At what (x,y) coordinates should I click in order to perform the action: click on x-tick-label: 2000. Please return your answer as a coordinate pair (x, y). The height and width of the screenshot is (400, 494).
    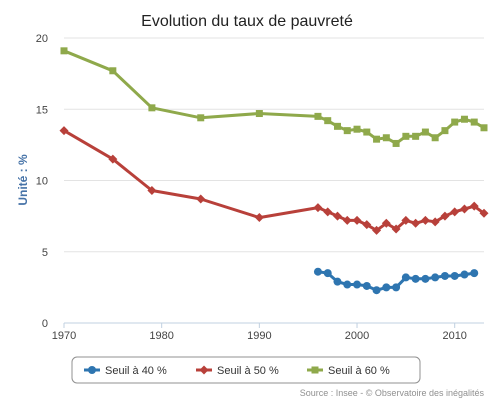
    Looking at the image, I should click on (357, 336).